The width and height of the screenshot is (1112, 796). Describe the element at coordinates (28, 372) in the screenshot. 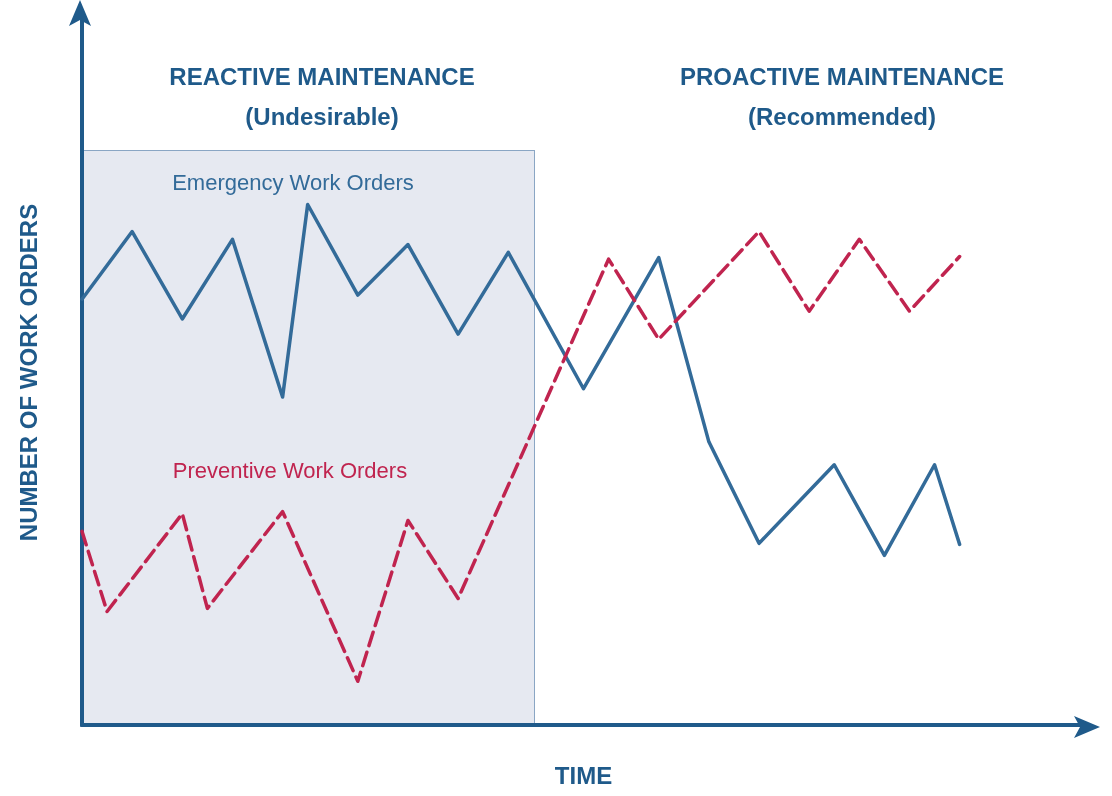

I see `y-axis-title: NUMBER OF WORK ORDERS` at that location.